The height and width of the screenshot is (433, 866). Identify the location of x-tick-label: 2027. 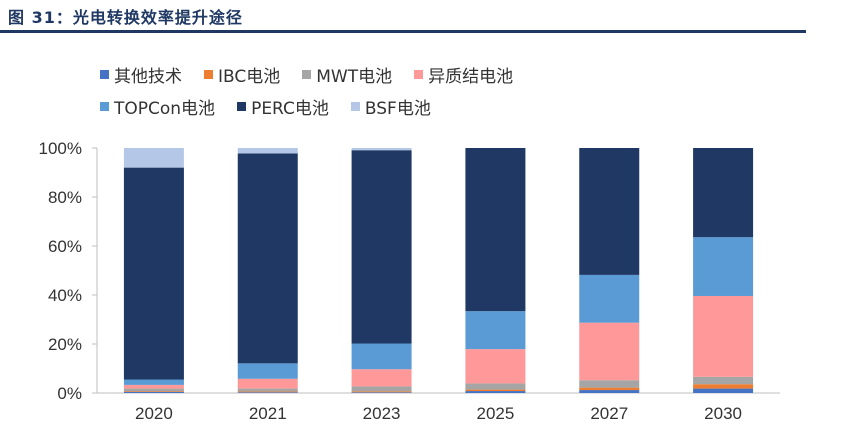
(609, 413).